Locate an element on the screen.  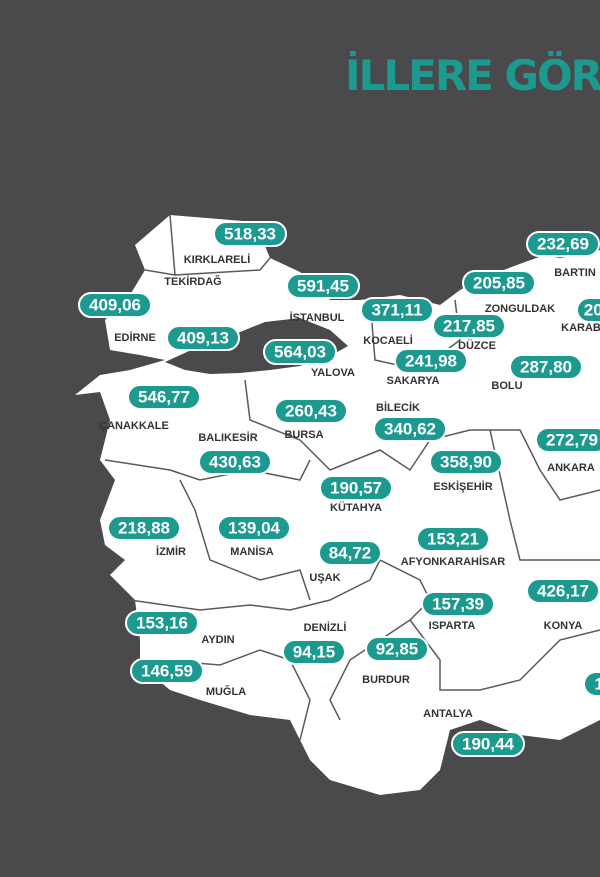
province-name: MANİSA is located at coordinates (251, 551).